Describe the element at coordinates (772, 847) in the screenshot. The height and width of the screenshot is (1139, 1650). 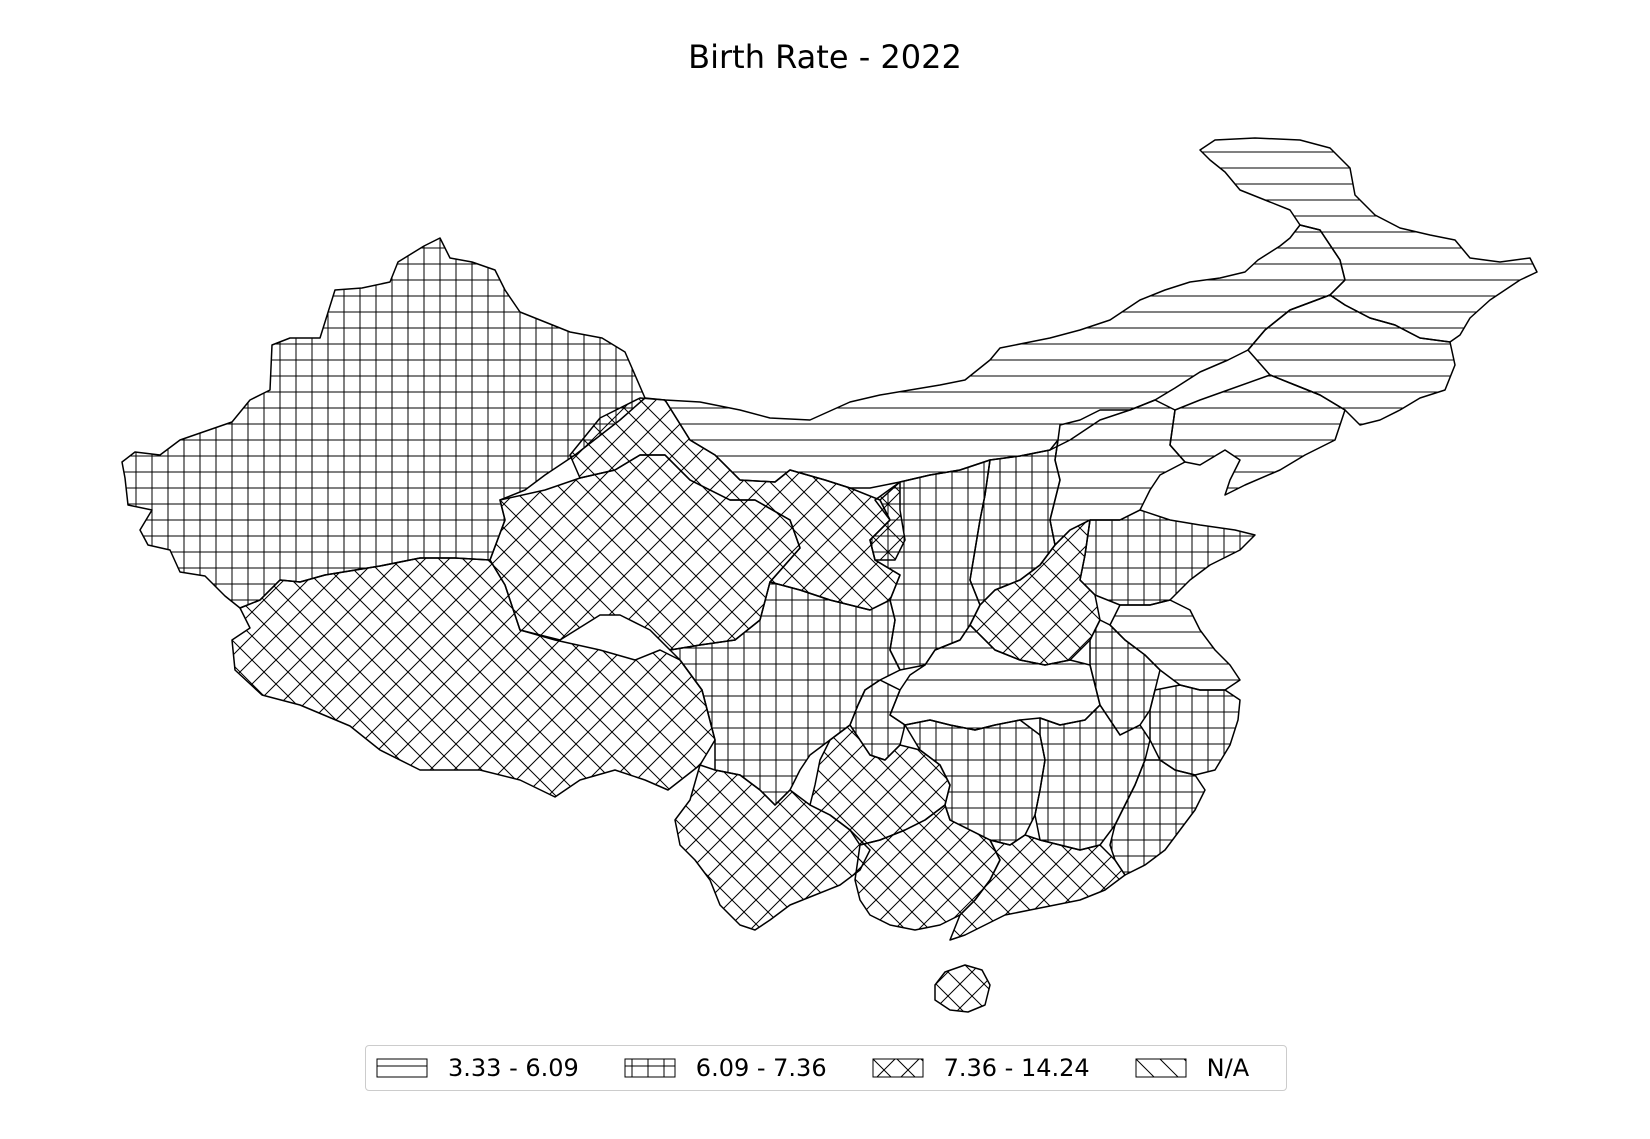
I see `region-yunnan` at that location.